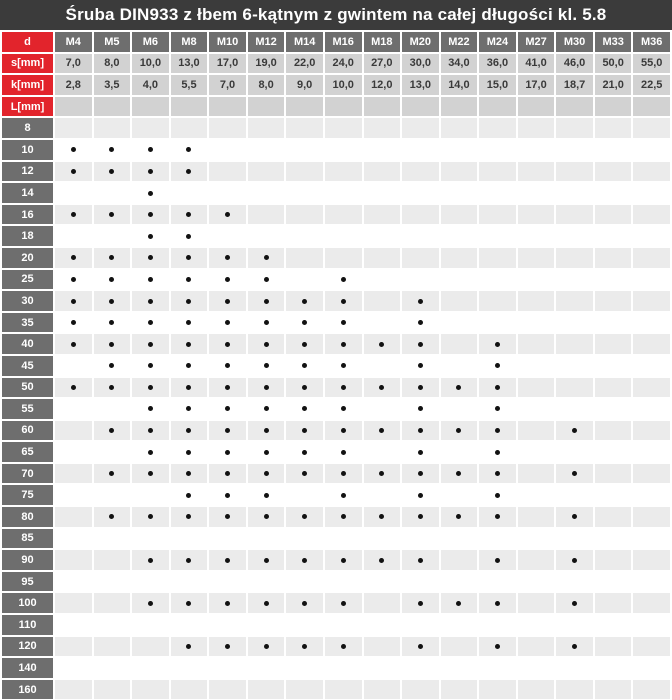  Describe the element at coordinates (336, 430) in the screenshot. I see `table-row: 60` at that location.